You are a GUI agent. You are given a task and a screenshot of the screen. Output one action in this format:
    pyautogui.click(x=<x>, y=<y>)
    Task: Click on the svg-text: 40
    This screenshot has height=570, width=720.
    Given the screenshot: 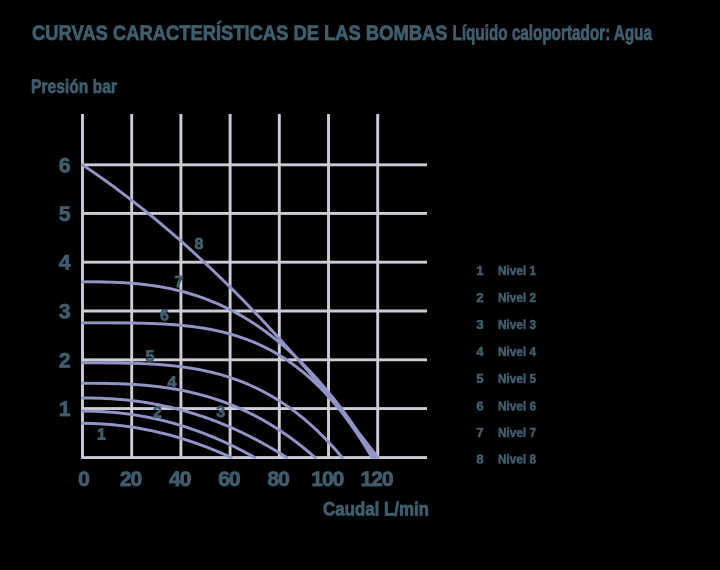 What is the action you would take?
    pyautogui.click(x=180, y=479)
    